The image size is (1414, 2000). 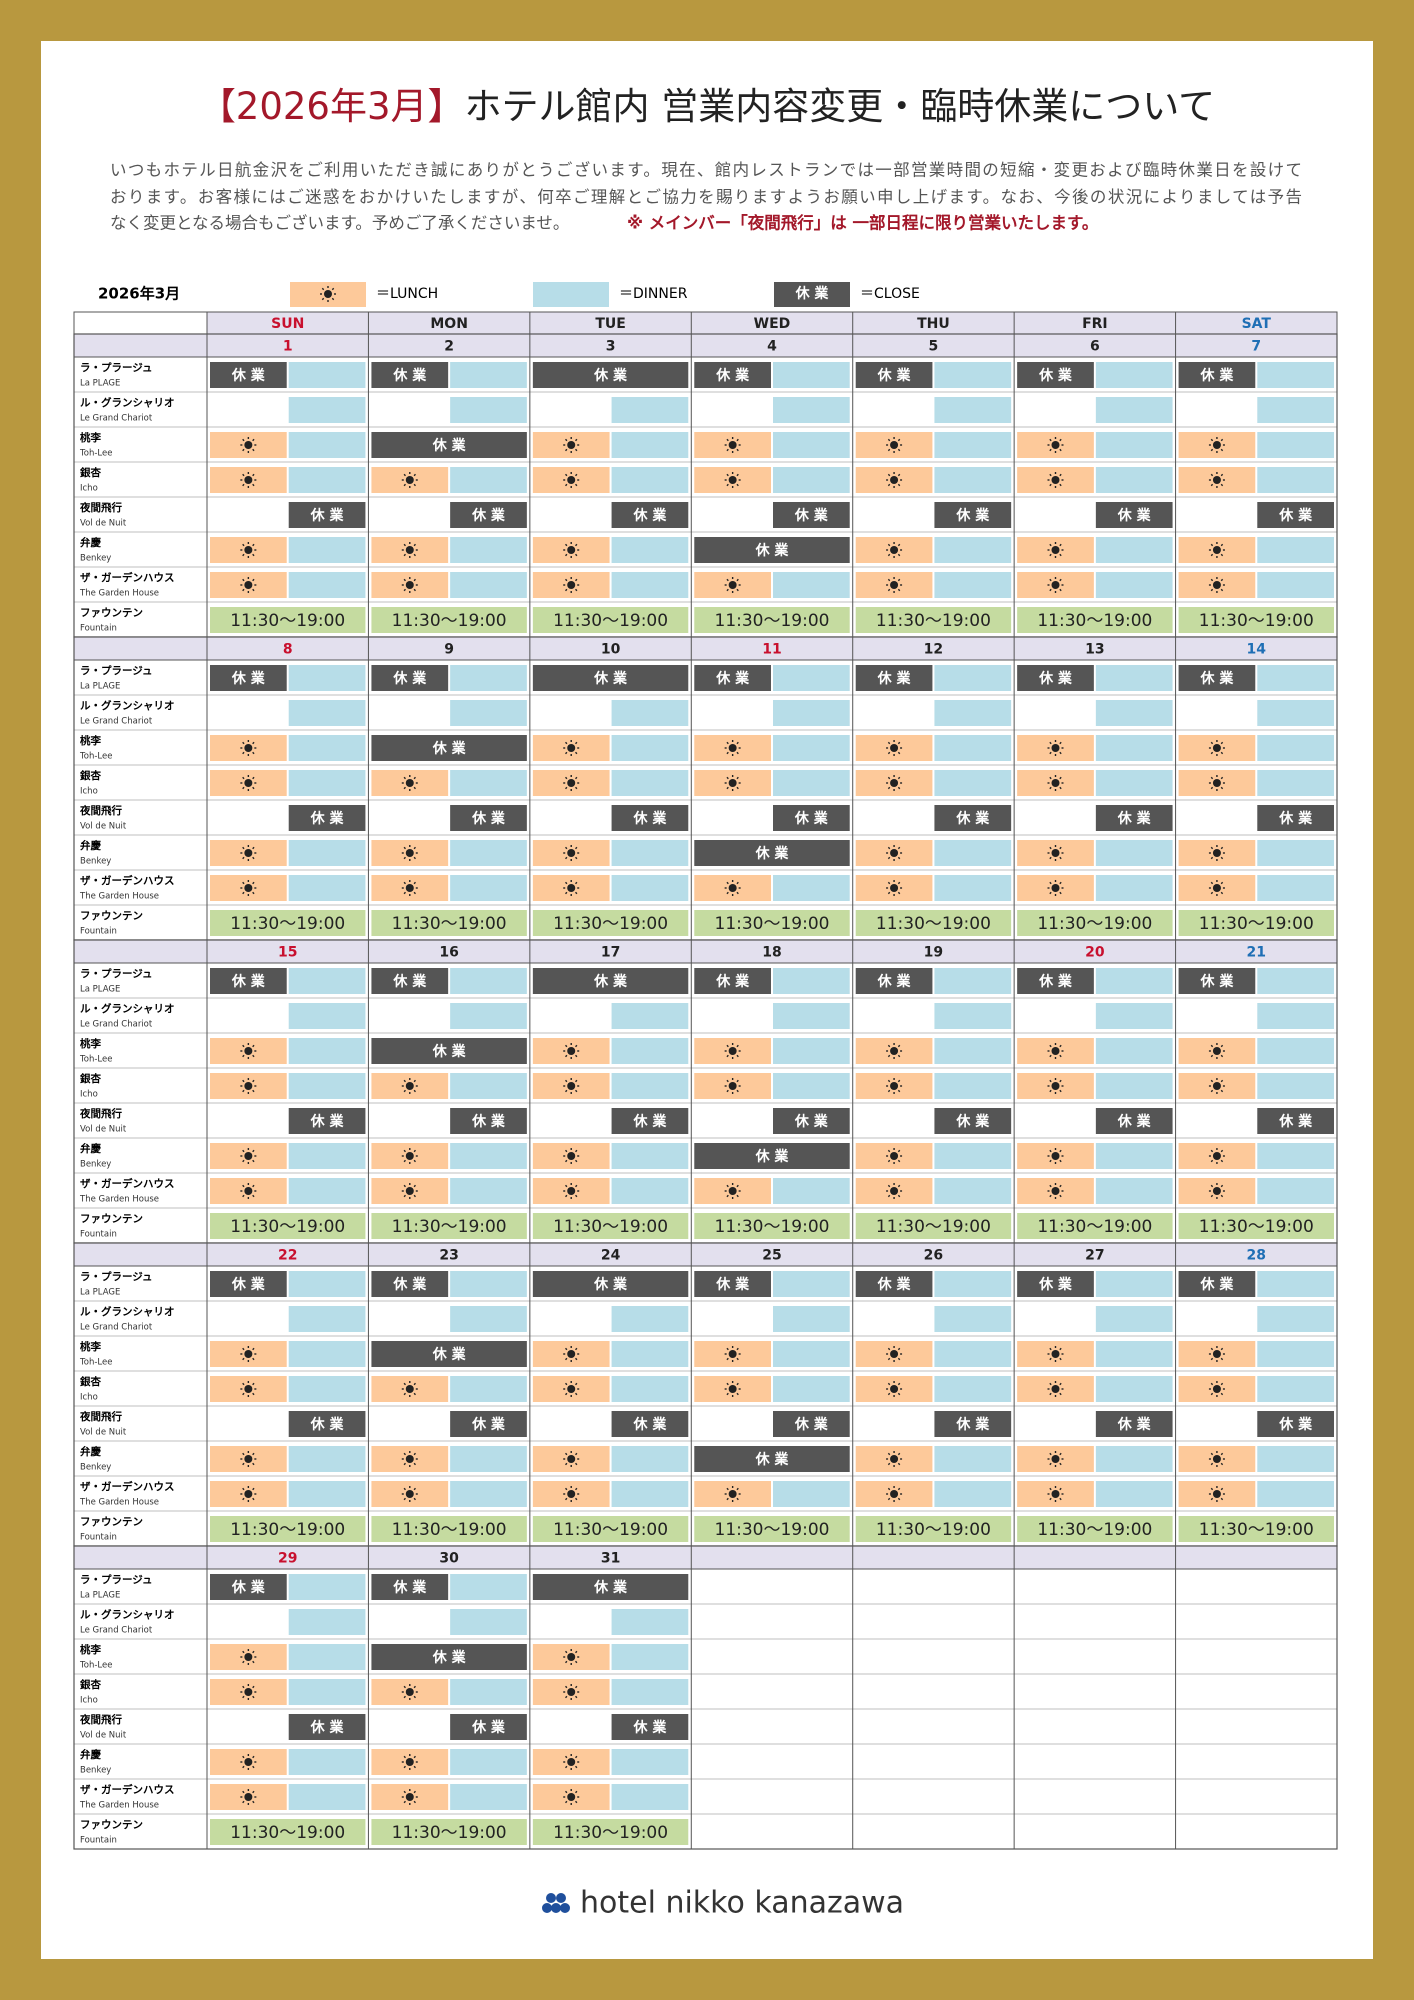 What do you see at coordinates (723, 1903) in the screenshot?
I see `logo: hotel nikko kanazawa` at bounding box center [723, 1903].